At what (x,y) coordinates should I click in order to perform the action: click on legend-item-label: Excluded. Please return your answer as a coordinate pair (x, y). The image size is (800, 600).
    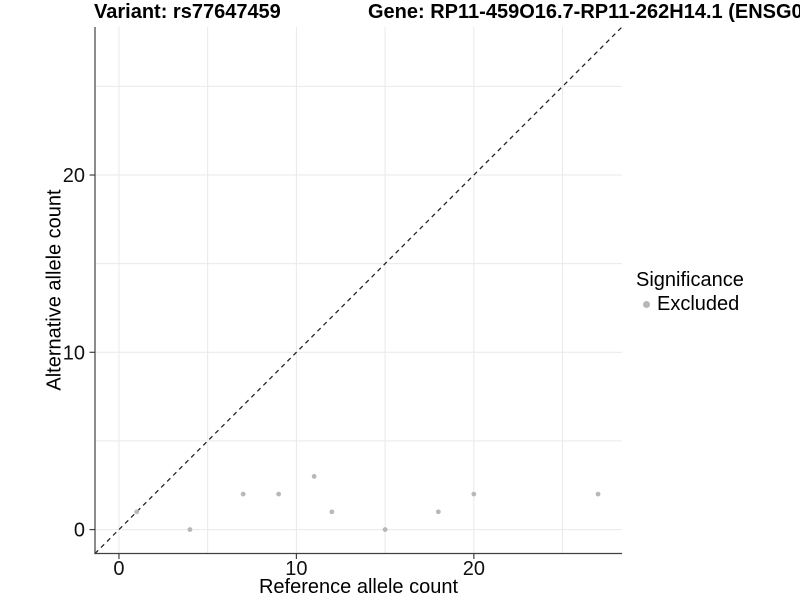
    Looking at the image, I should click on (698, 304).